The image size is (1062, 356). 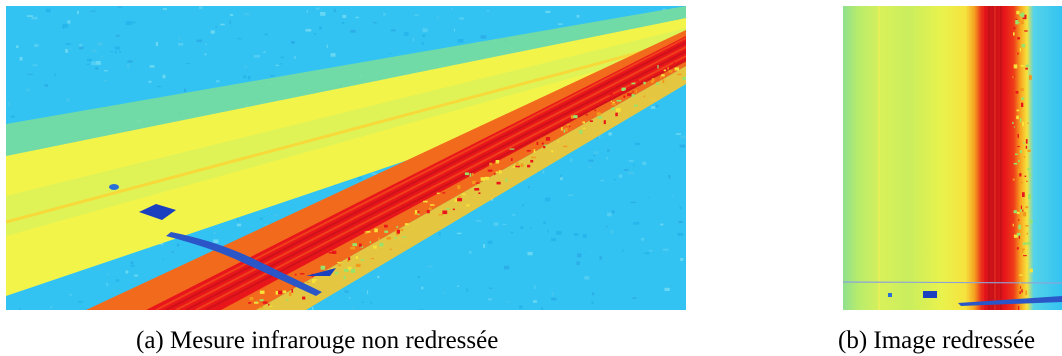 What do you see at coordinates (1010, 301) in the screenshot?
I see `rectified-pipe-object` at bounding box center [1010, 301].